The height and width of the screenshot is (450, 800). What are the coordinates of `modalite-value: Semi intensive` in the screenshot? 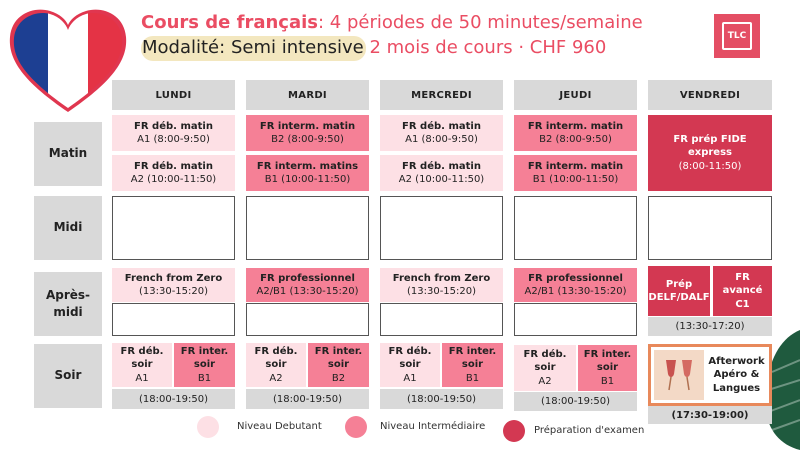 It's located at (297, 47).